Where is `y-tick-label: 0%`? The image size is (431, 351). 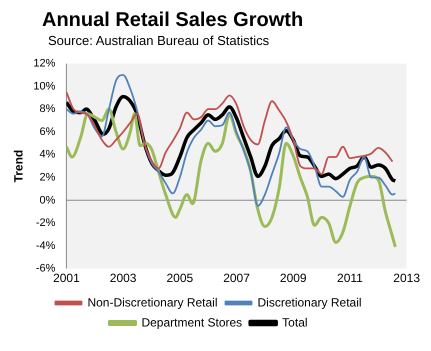 y-tick-label: 0% is located at coordinates (48, 200).